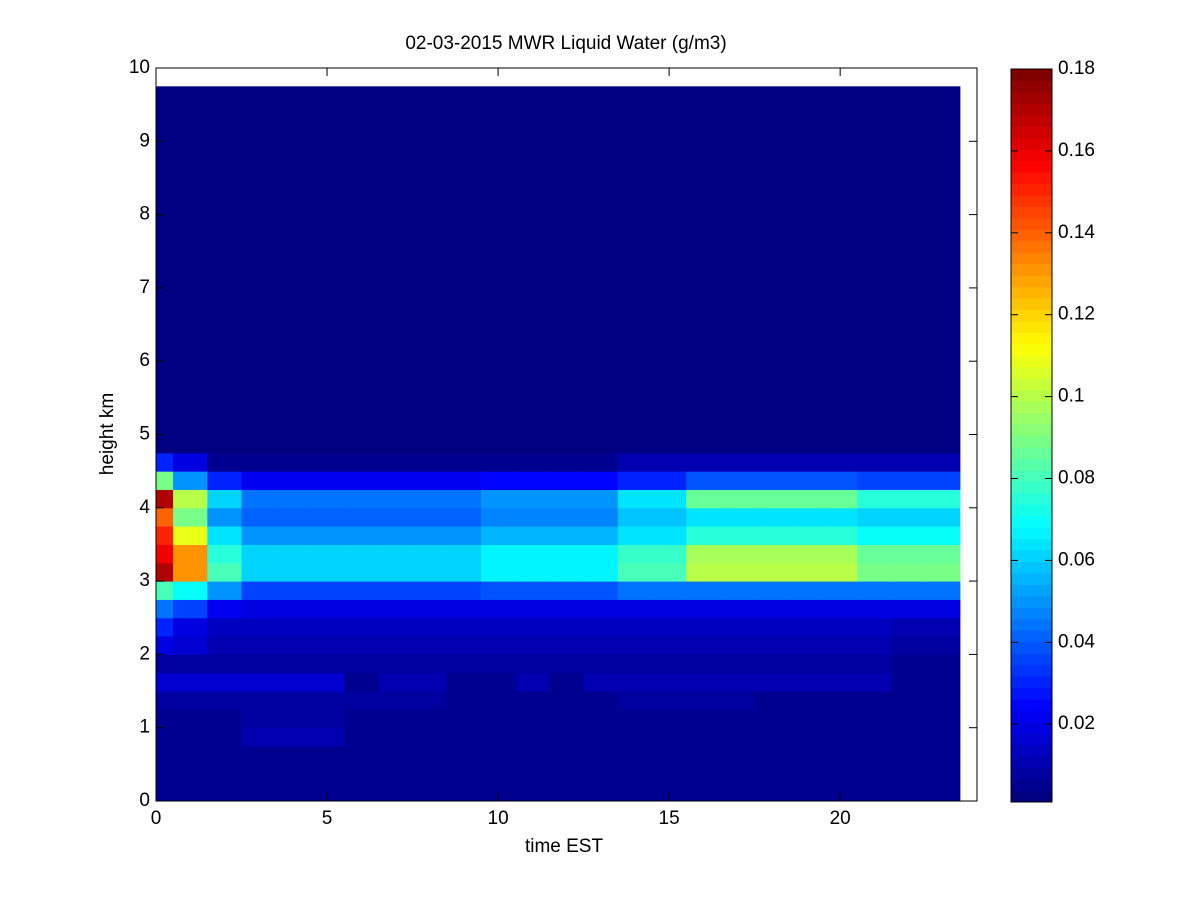 Image resolution: width=1200 pixels, height=900 pixels. What do you see at coordinates (1076, 559) in the screenshot?
I see `colorbar-tick-label: 0.06` at bounding box center [1076, 559].